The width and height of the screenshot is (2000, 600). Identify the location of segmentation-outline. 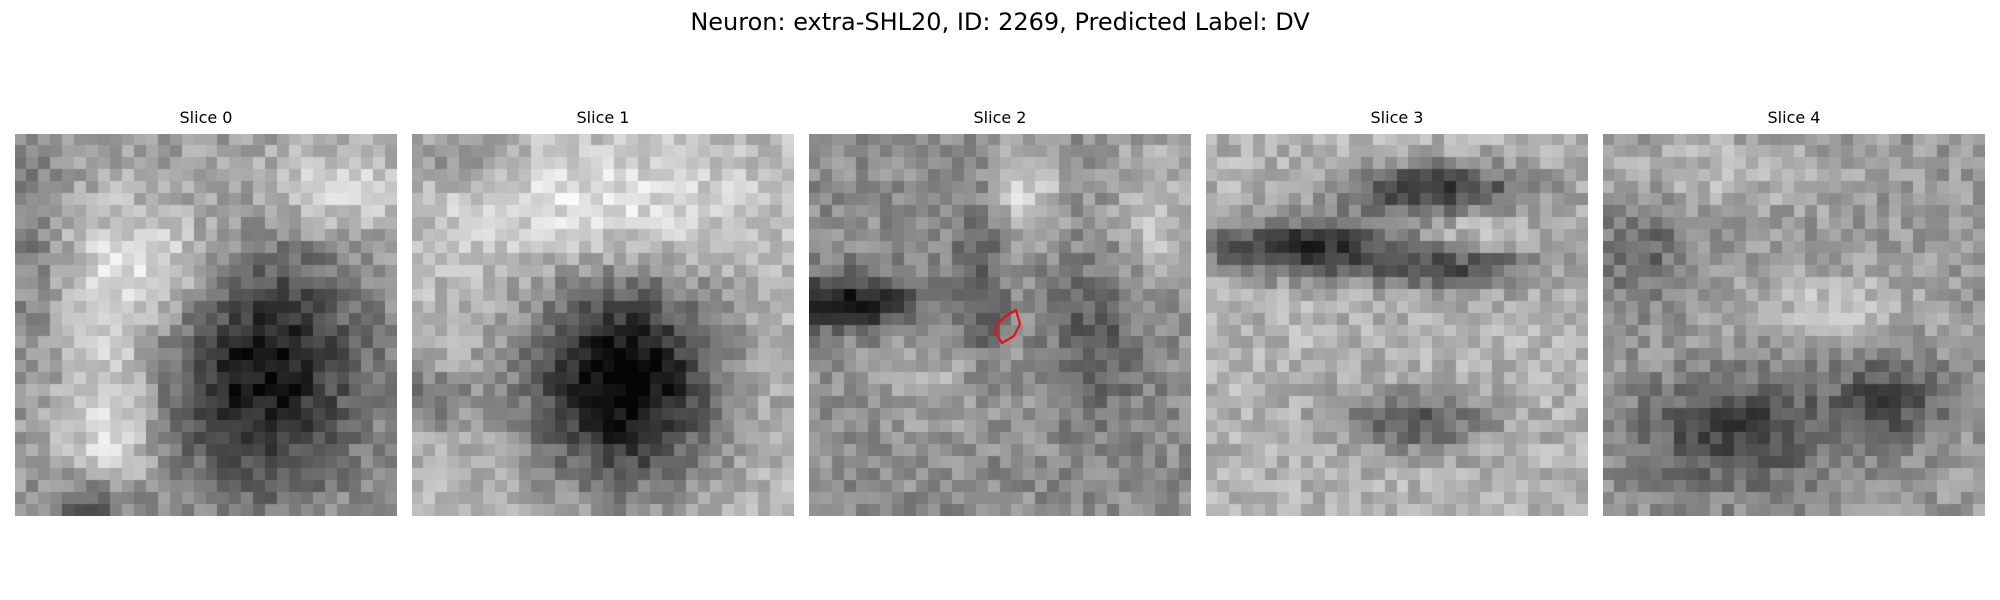
(1007, 326).